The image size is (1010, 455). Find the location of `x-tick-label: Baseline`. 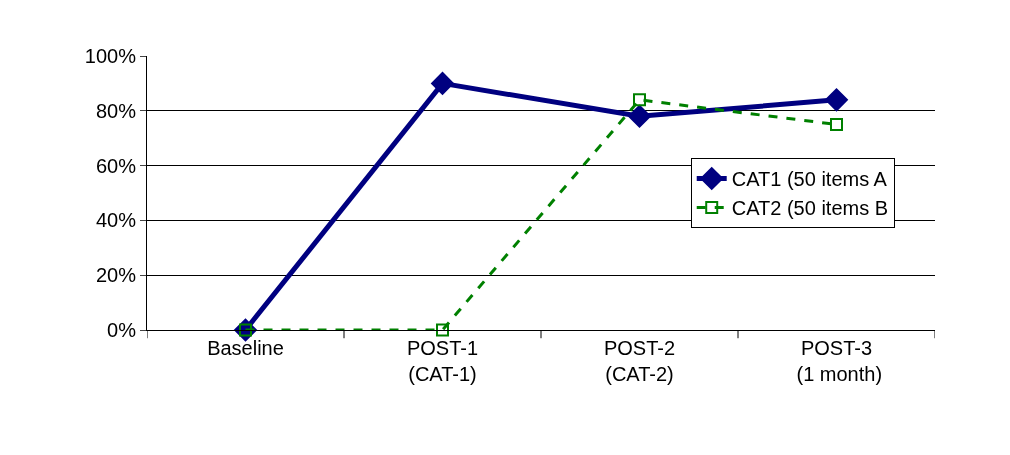

x-tick-label: Baseline is located at coordinates (245, 348).